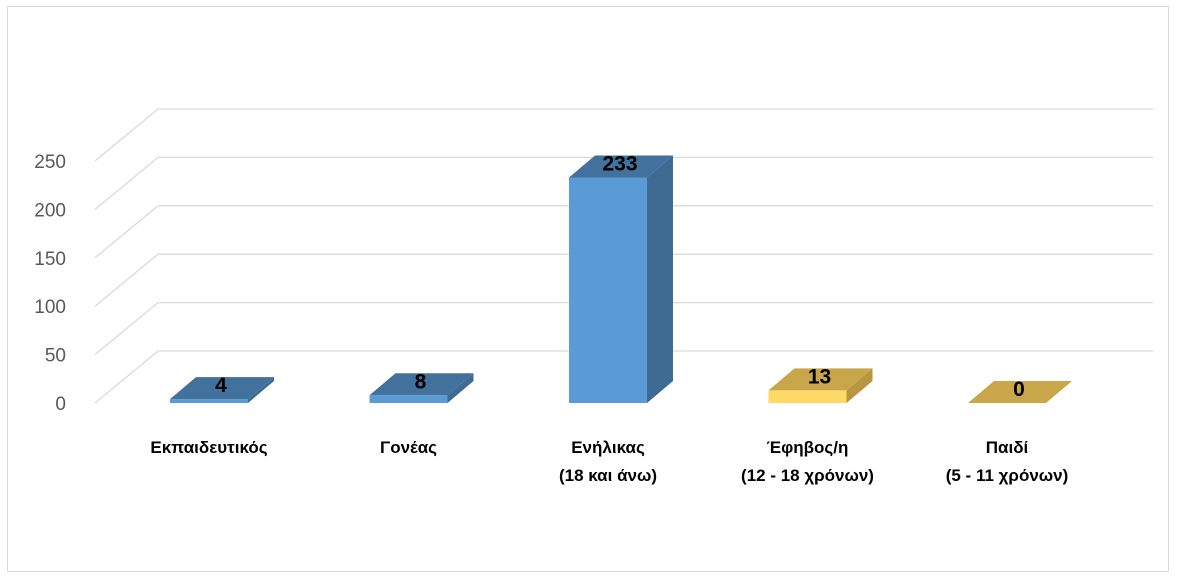 The width and height of the screenshot is (1177, 577). Describe the element at coordinates (608, 447) in the screenshot. I see `category-label: Ενήλικας` at that location.